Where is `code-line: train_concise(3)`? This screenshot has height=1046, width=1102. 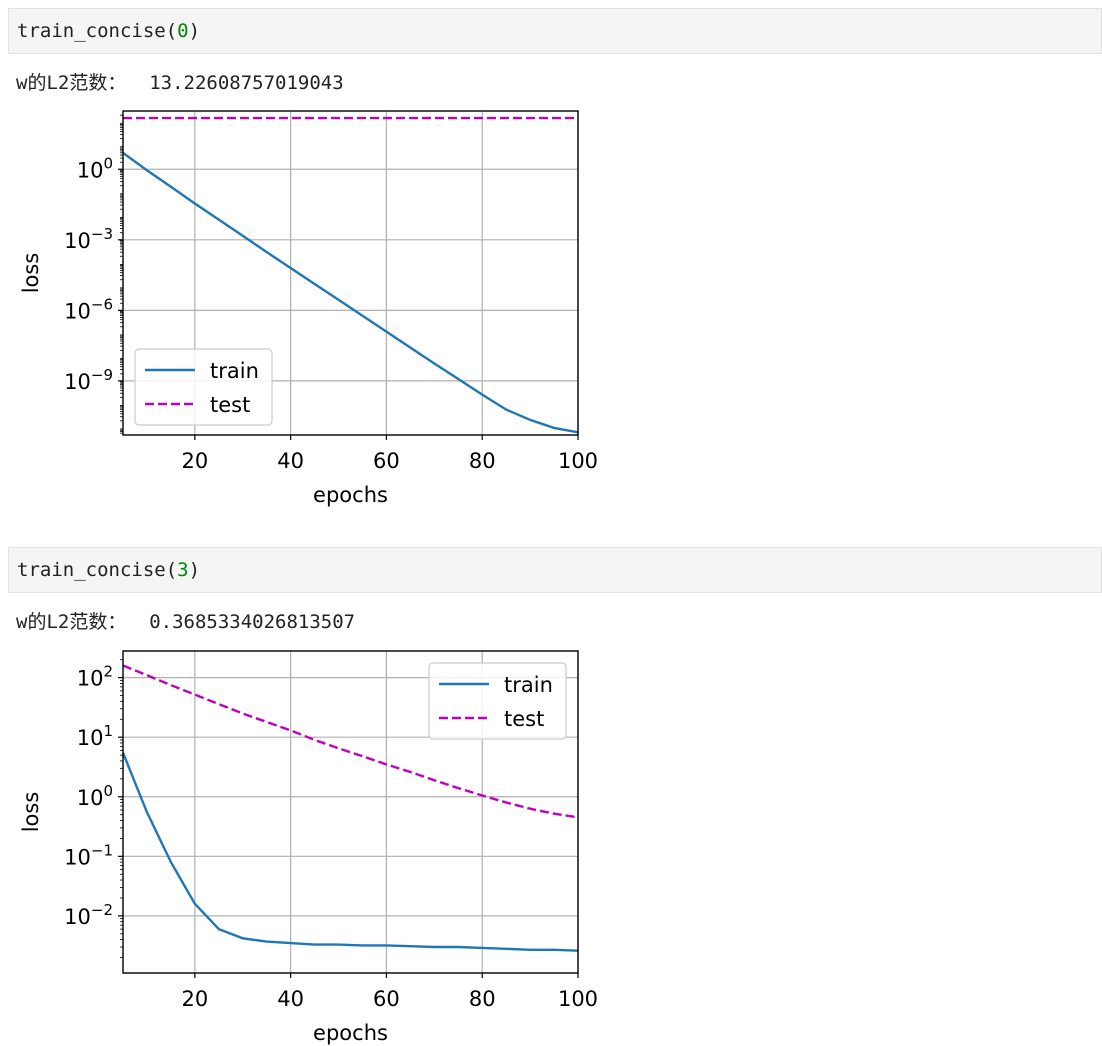
code-line: train_concise(3) is located at coordinates (108, 570).